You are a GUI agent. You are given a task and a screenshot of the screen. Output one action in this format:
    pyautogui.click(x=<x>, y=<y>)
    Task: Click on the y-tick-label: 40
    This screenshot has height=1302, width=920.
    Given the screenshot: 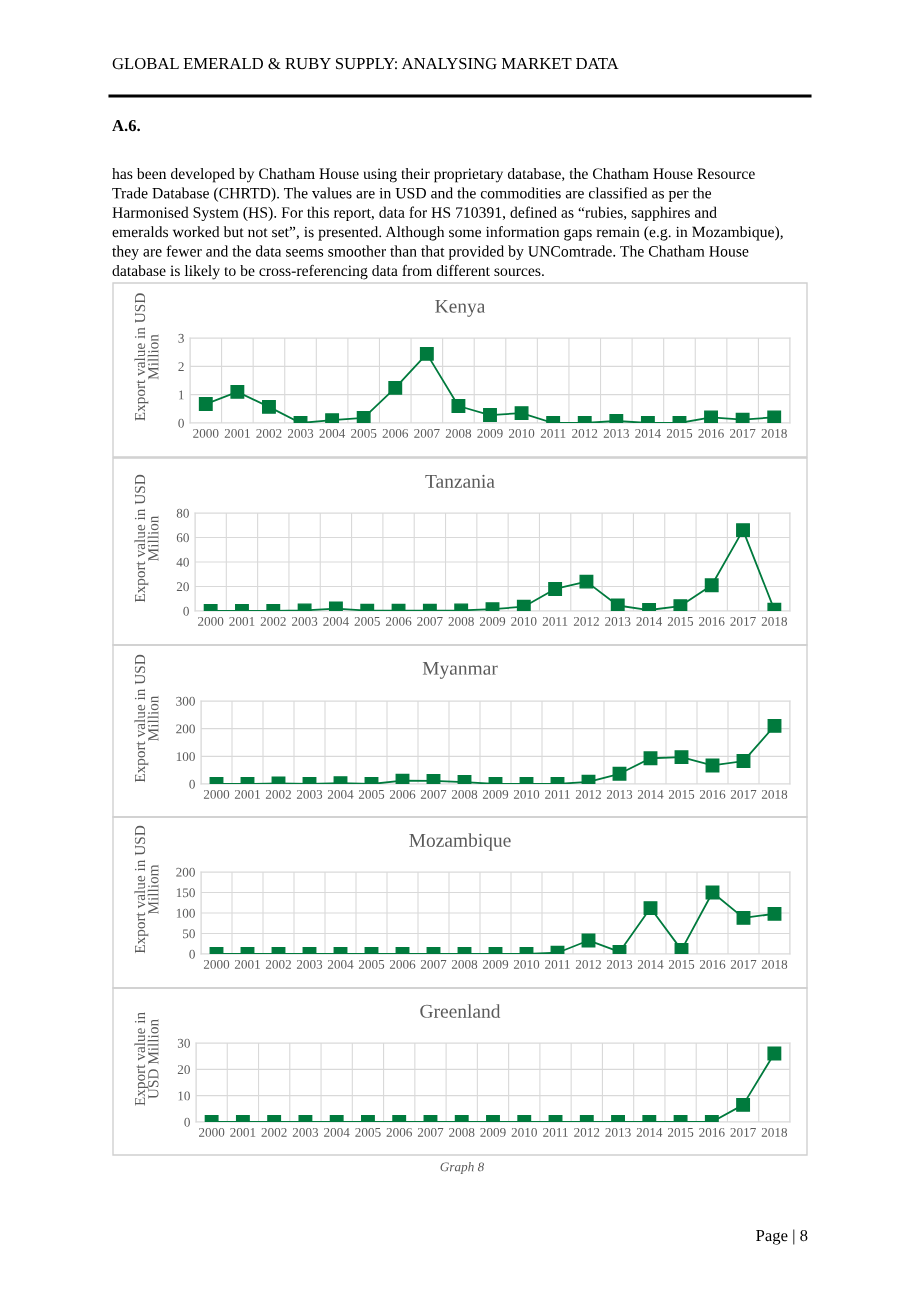 What is the action you would take?
    pyautogui.click(x=182, y=562)
    